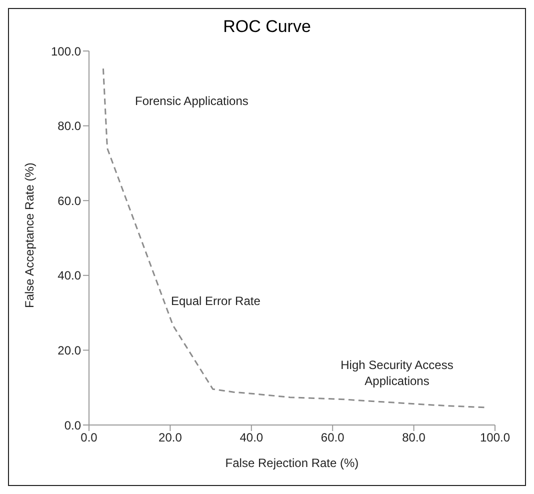 This screenshot has height=494, width=534. I want to click on y-tick-label: 80.0, so click(70, 126).